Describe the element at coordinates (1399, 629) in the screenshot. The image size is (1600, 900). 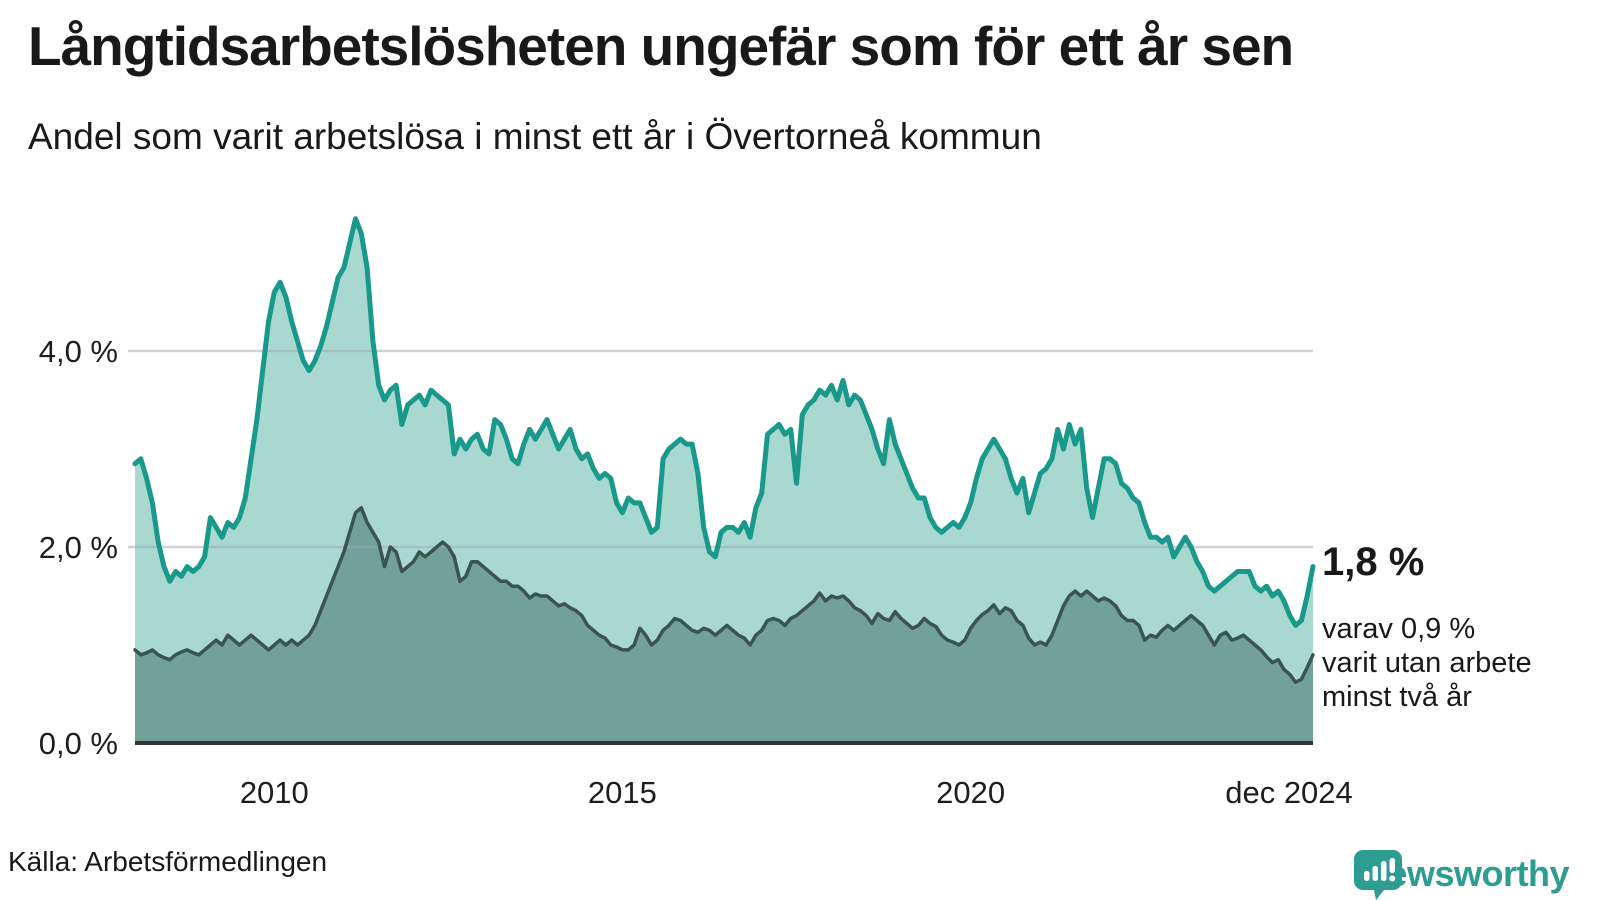
I see `annotation-line: varav 0,9 %` at that location.